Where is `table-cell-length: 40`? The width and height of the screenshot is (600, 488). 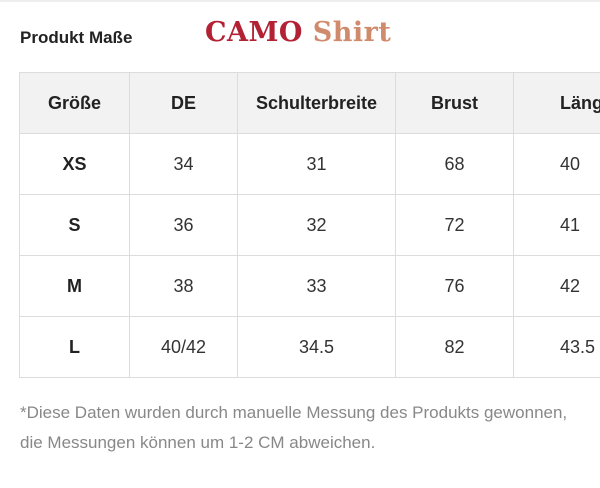 table-cell-length: 40 is located at coordinates (556, 164).